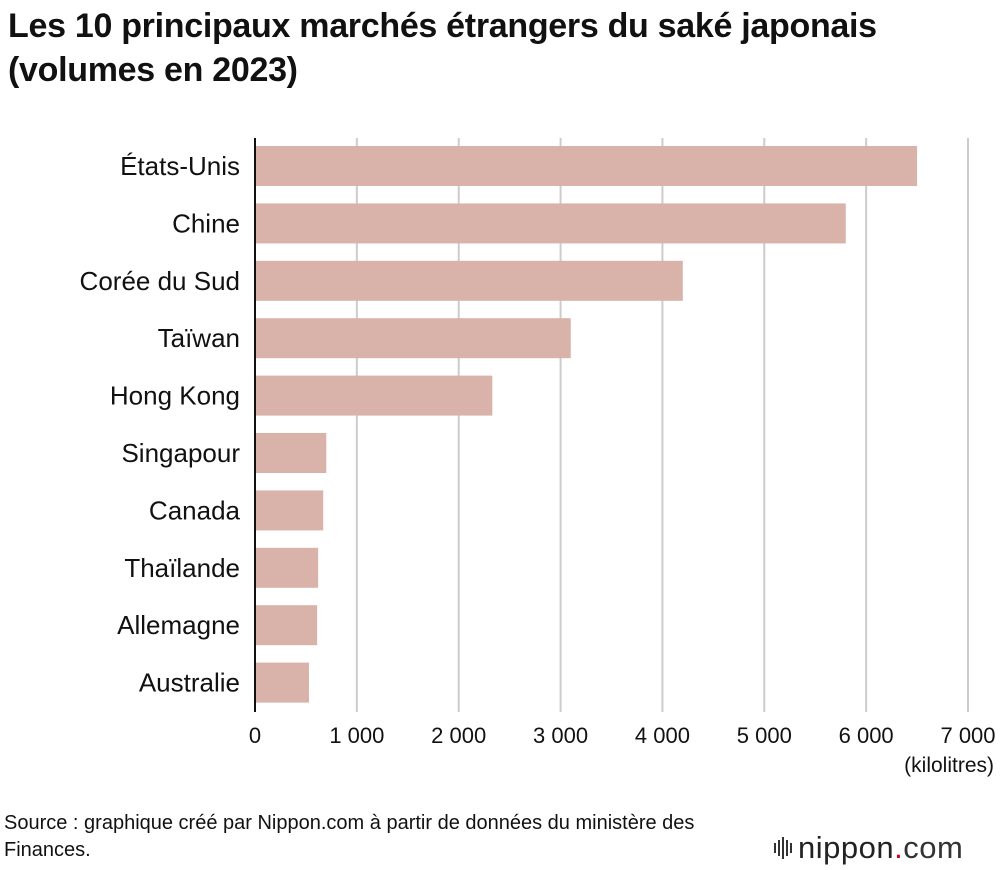  Describe the element at coordinates (622, 735) in the screenshot. I see `x-tick-labels: 0 1 000 2 000 3 000 4 000 5 000 6 000 7 000` at that location.